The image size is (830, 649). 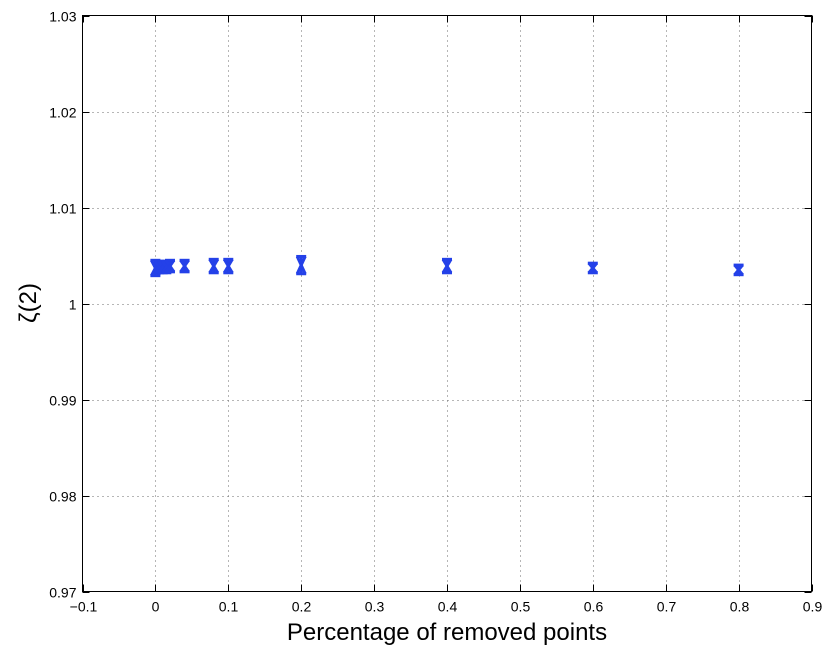 What do you see at coordinates (62, 401) in the screenshot?
I see `y-tick-label: 0.99` at bounding box center [62, 401].